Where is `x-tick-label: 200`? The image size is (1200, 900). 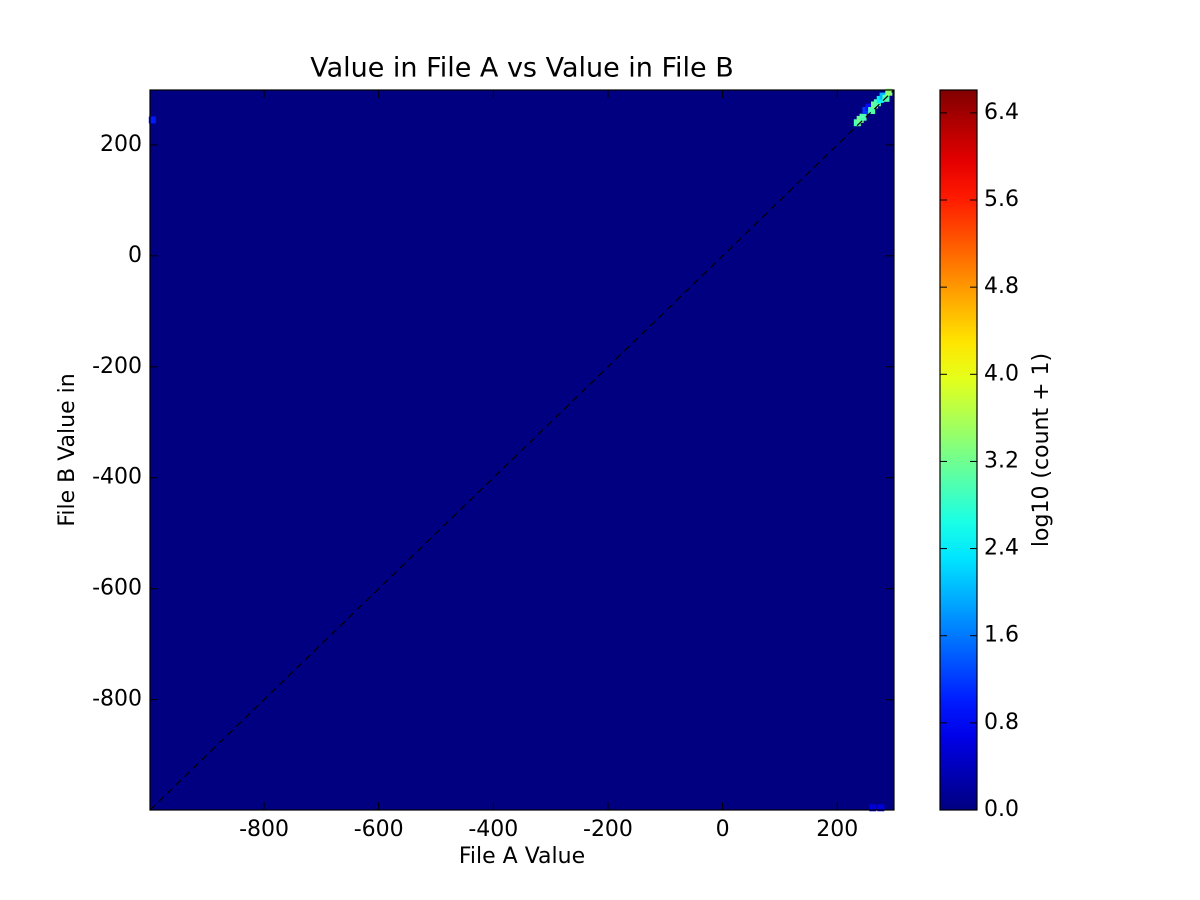 x-tick-label: 200 is located at coordinates (837, 829).